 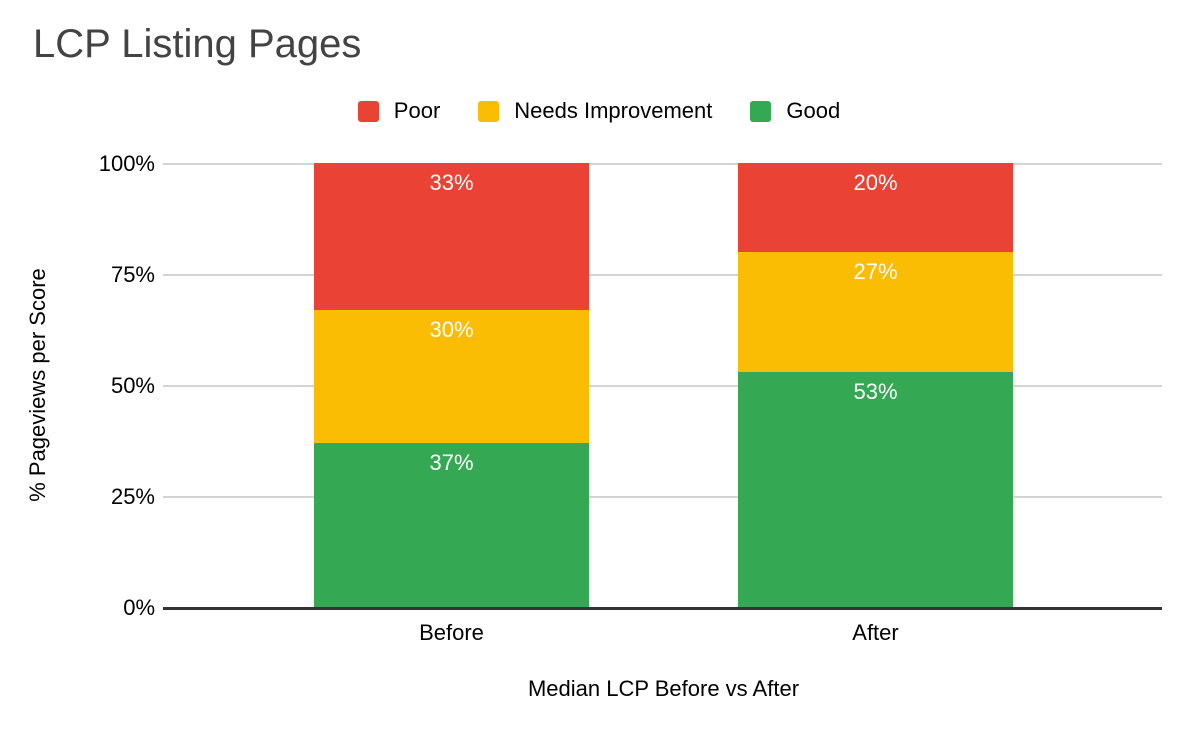 I want to click on legend-label: Good, so click(x=813, y=110).